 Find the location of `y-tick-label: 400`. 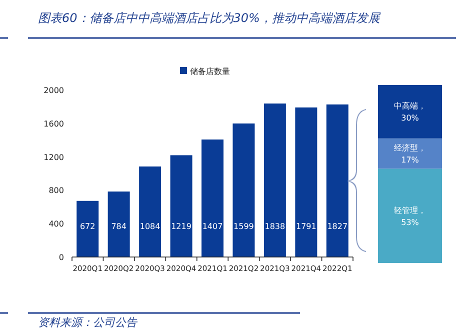

y-tick-label: 400 is located at coordinates (56, 224).